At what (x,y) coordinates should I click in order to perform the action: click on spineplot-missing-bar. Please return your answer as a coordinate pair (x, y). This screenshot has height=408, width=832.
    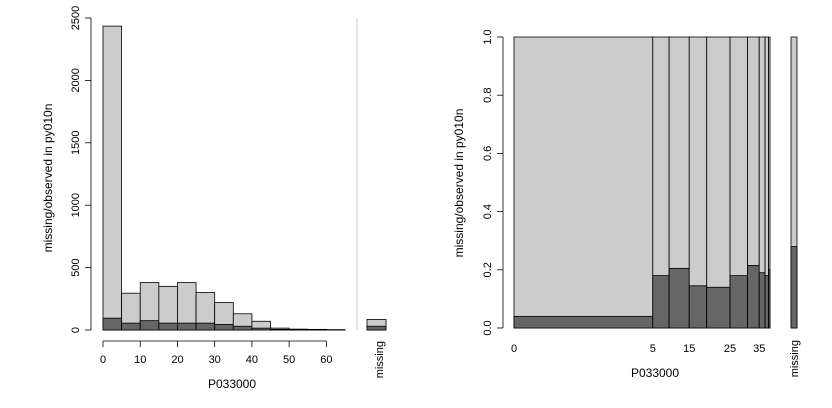
    Looking at the image, I should click on (794, 182).